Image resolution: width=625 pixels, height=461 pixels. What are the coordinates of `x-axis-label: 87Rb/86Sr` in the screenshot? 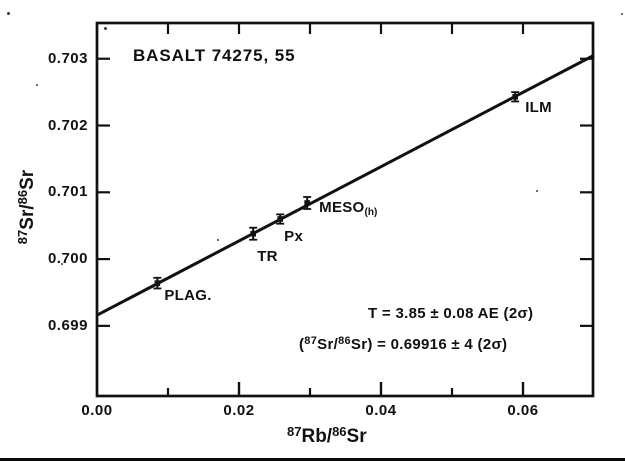 It's located at (327, 436).